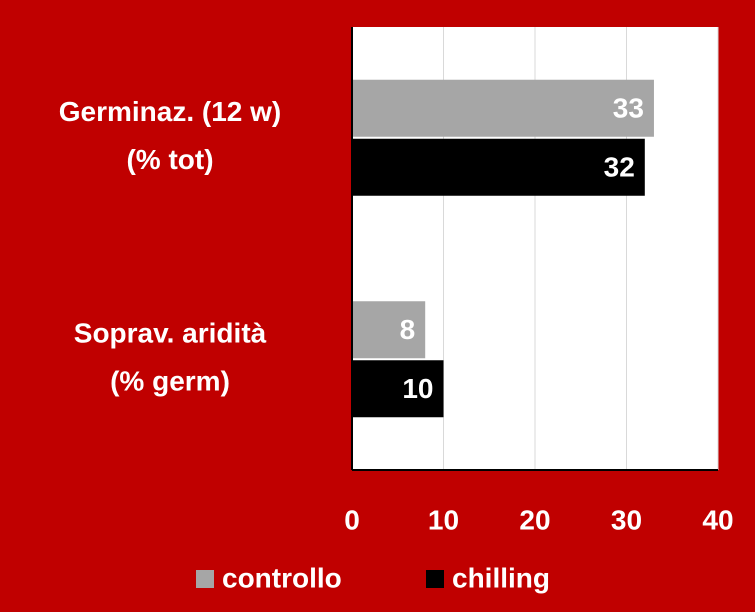 The image size is (755, 612). Describe the element at coordinates (170, 135) in the screenshot. I see `y-tick-label: Germinaz. (12 w) (% tot)` at that location.